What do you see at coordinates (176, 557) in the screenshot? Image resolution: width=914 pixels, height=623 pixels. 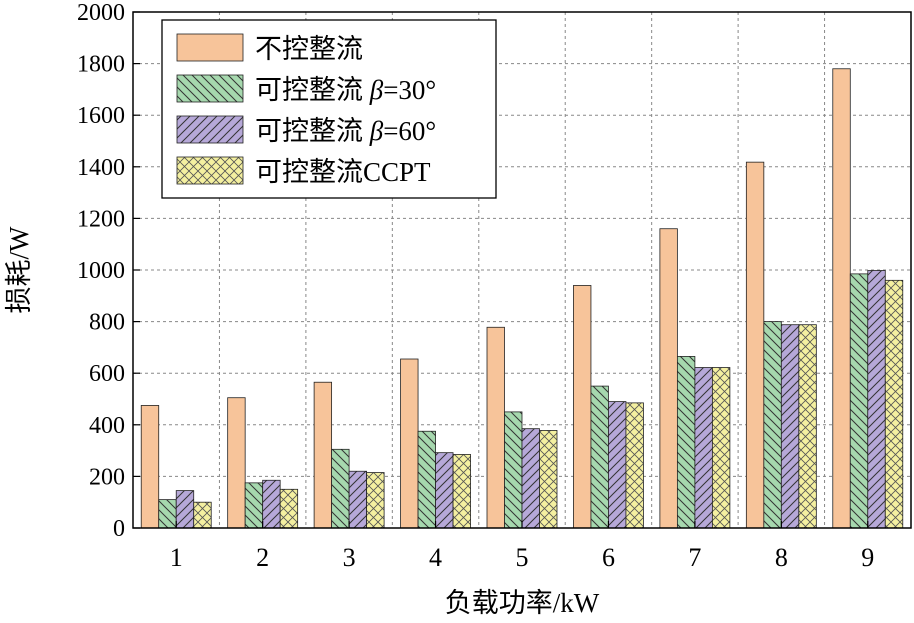 I see `x-tick-label: 1` at bounding box center [176, 557].